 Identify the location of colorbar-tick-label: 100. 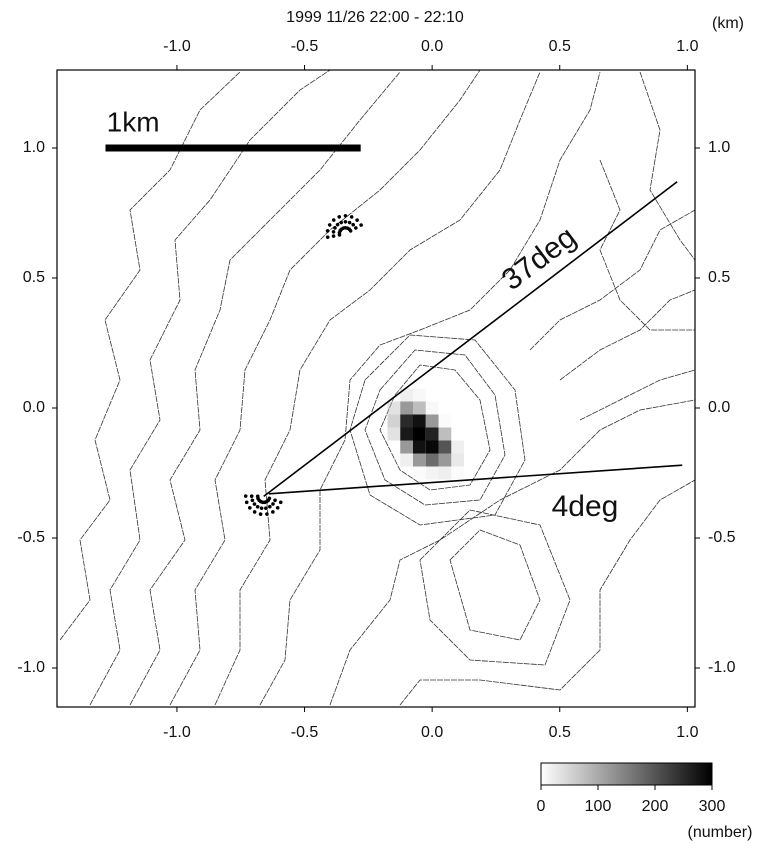
(598, 806).